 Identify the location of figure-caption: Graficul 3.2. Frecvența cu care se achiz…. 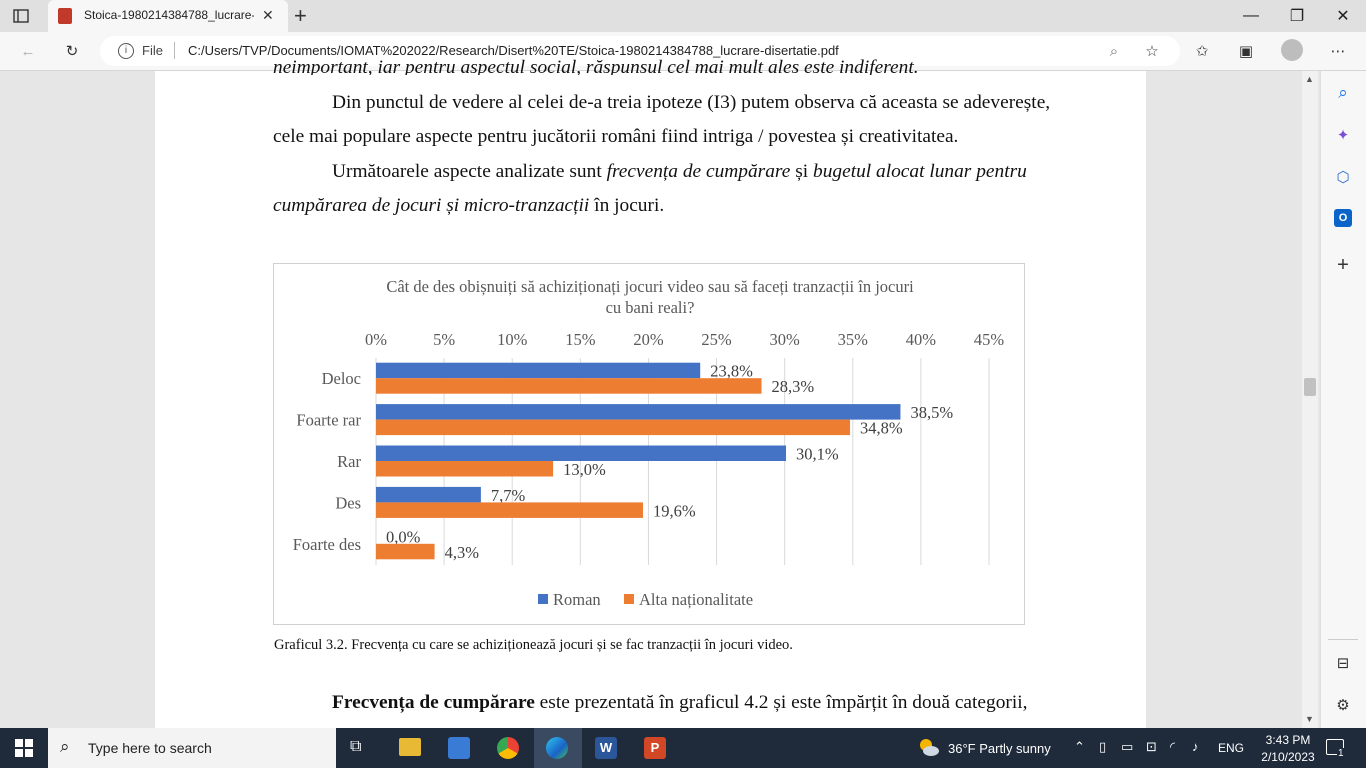
(533, 645).